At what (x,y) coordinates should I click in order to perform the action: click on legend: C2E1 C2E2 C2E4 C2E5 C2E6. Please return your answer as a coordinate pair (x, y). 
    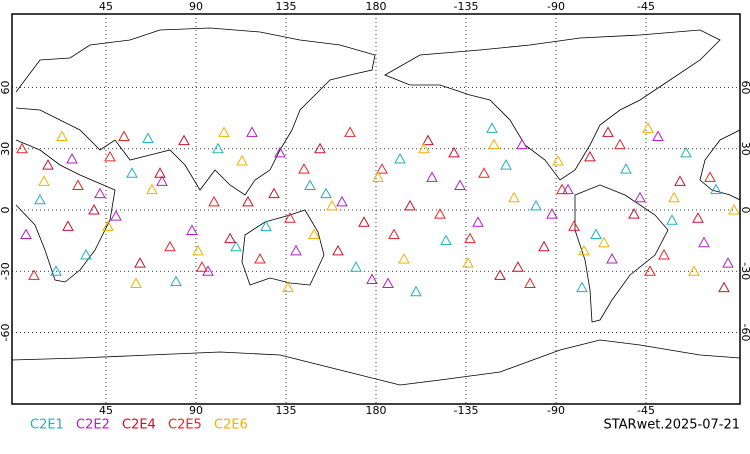
    Looking at the image, I should click on (139, 425).